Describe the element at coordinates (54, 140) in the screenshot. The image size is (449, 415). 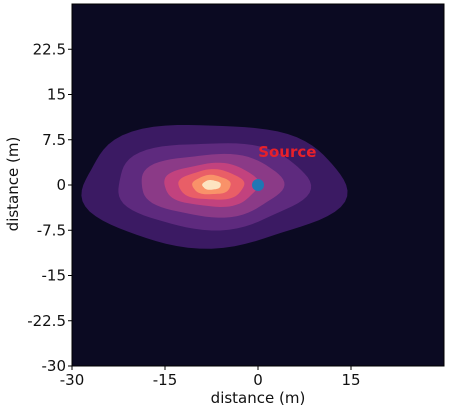
I see `y-tick-label: 7.5` at that location.